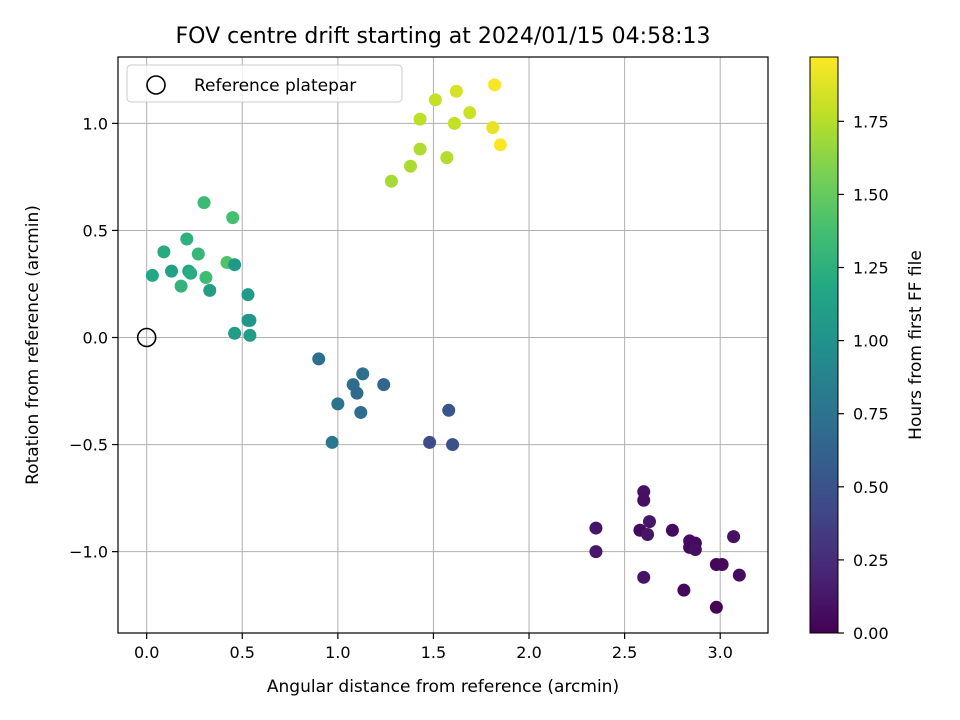 This screenshot has width=960, height=720. Describe the element at coordinates (871, 414) in the screenshot. I see `colorbar-tick-label: 0.75` at that location.